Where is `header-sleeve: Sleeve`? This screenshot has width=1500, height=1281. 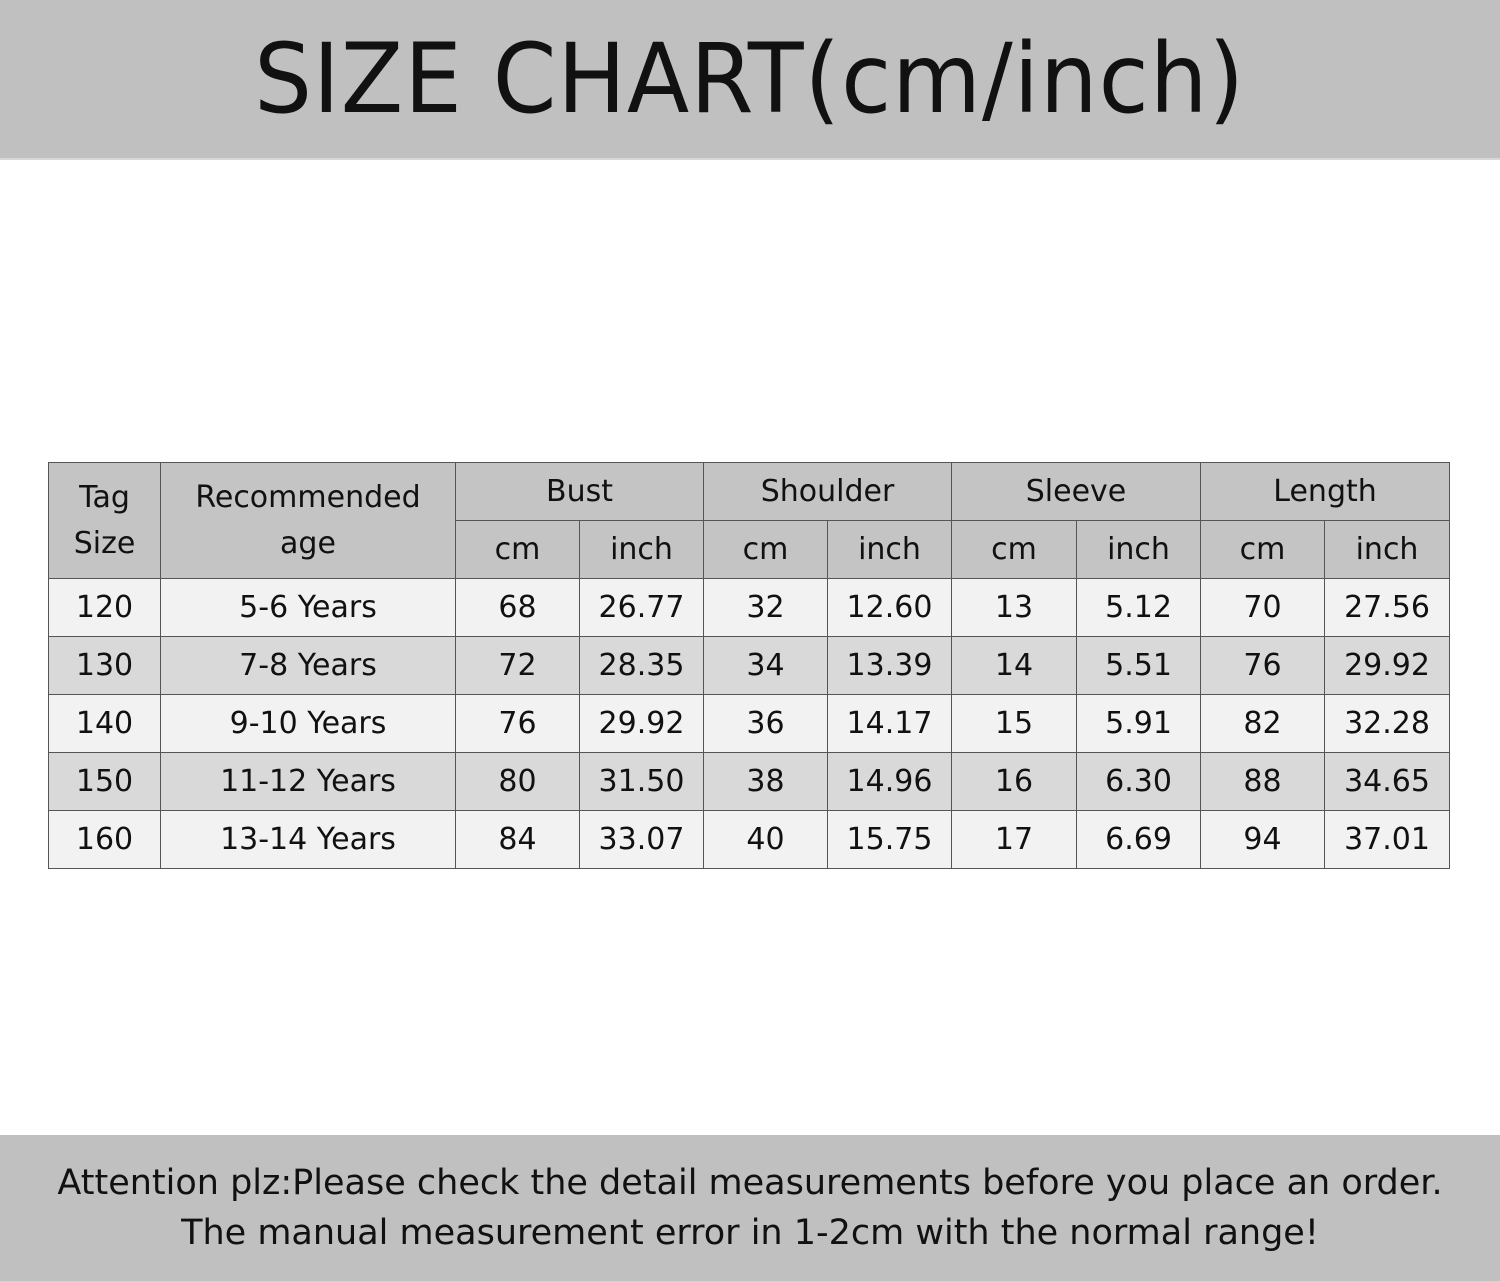 header-sleeve: Sleeve is located at coordinates (1076, 491).